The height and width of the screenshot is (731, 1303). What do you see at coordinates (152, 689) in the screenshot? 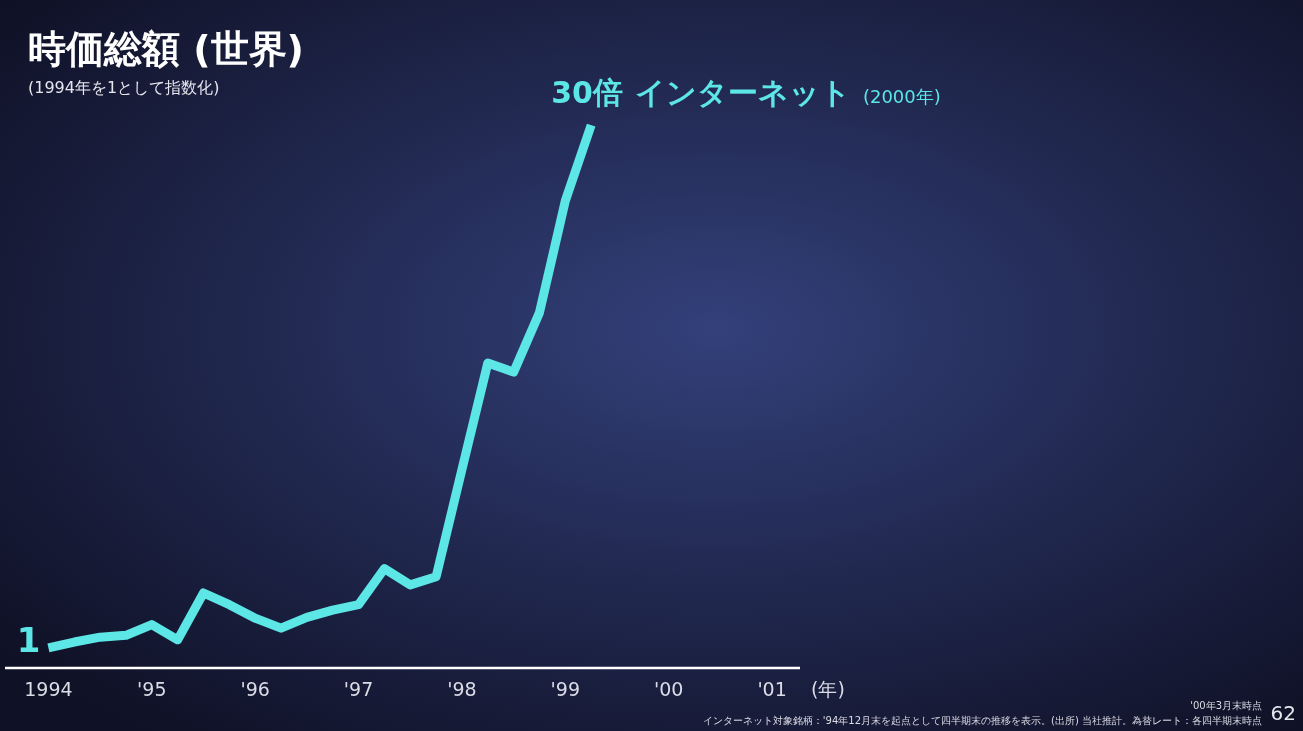
I see `x-tick-label: '95` at bounding box center [152, 689].